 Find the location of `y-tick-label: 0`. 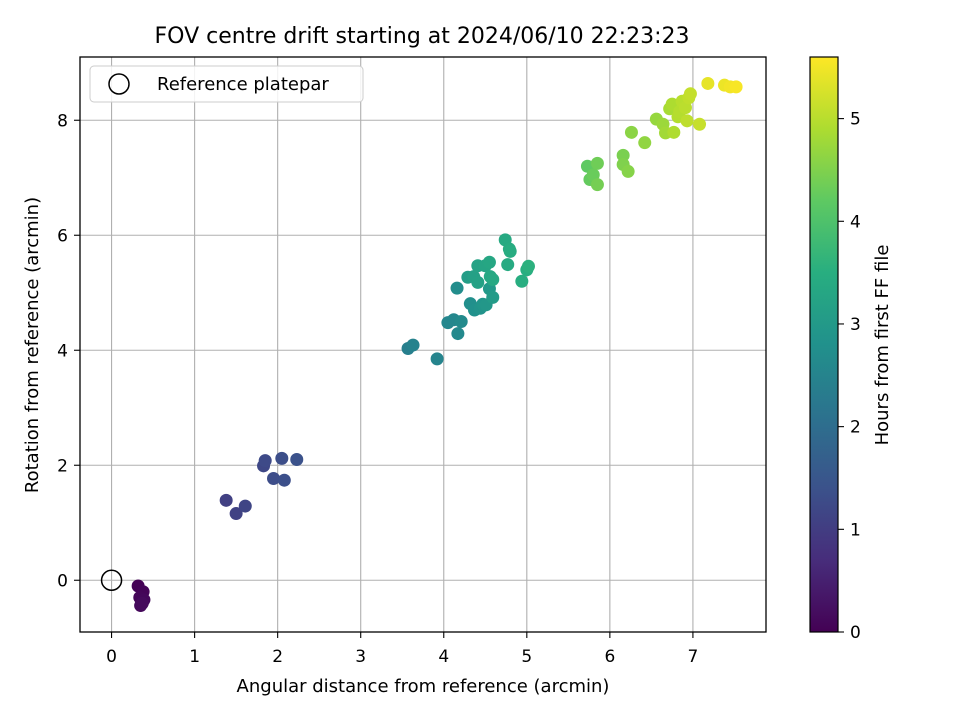

y-tick-label: 0 is located at coordinates (62, 581).